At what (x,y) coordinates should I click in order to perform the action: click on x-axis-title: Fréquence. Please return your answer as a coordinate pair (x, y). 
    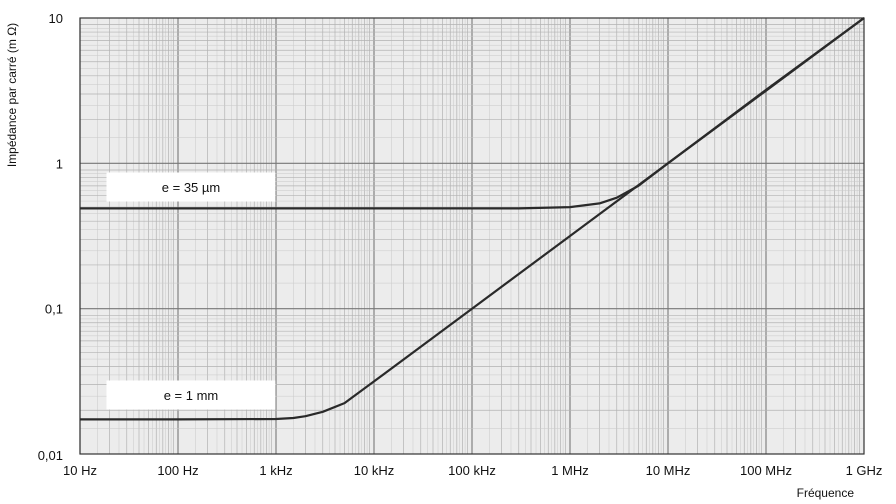
    Looking at the image, I should click on (826, 493).